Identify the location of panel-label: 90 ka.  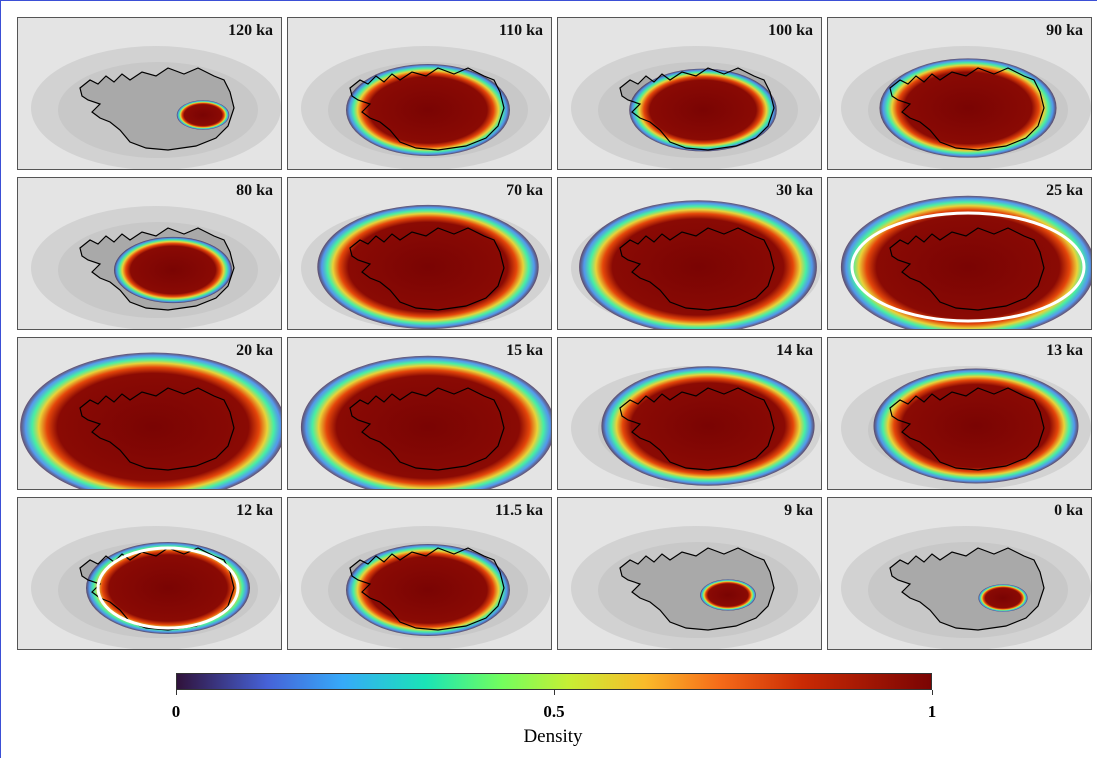
(1064, 30).